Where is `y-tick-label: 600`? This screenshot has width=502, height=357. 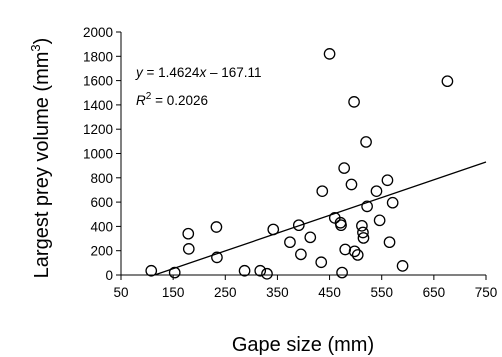 y-tick-label: 600 is located at coordinates (101, 202).